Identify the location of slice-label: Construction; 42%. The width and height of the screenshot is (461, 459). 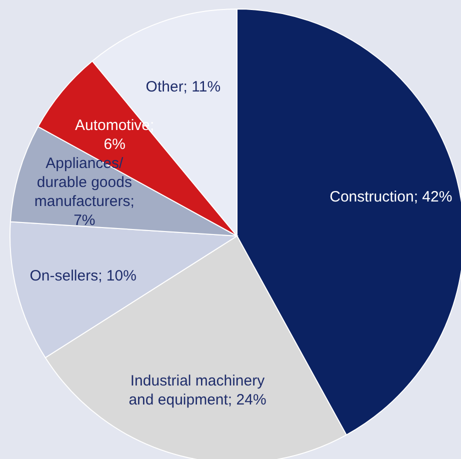
(391, 196).